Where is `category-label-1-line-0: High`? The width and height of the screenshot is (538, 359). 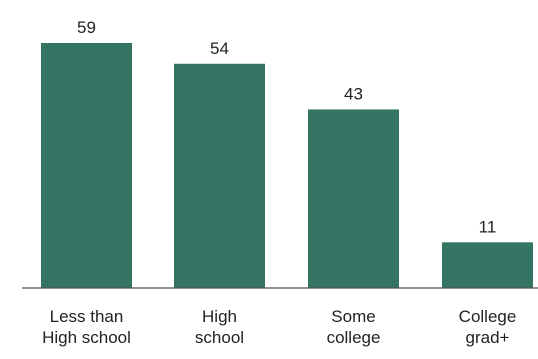
category-label-1-line-0: High is located at coordinates (219, 316).